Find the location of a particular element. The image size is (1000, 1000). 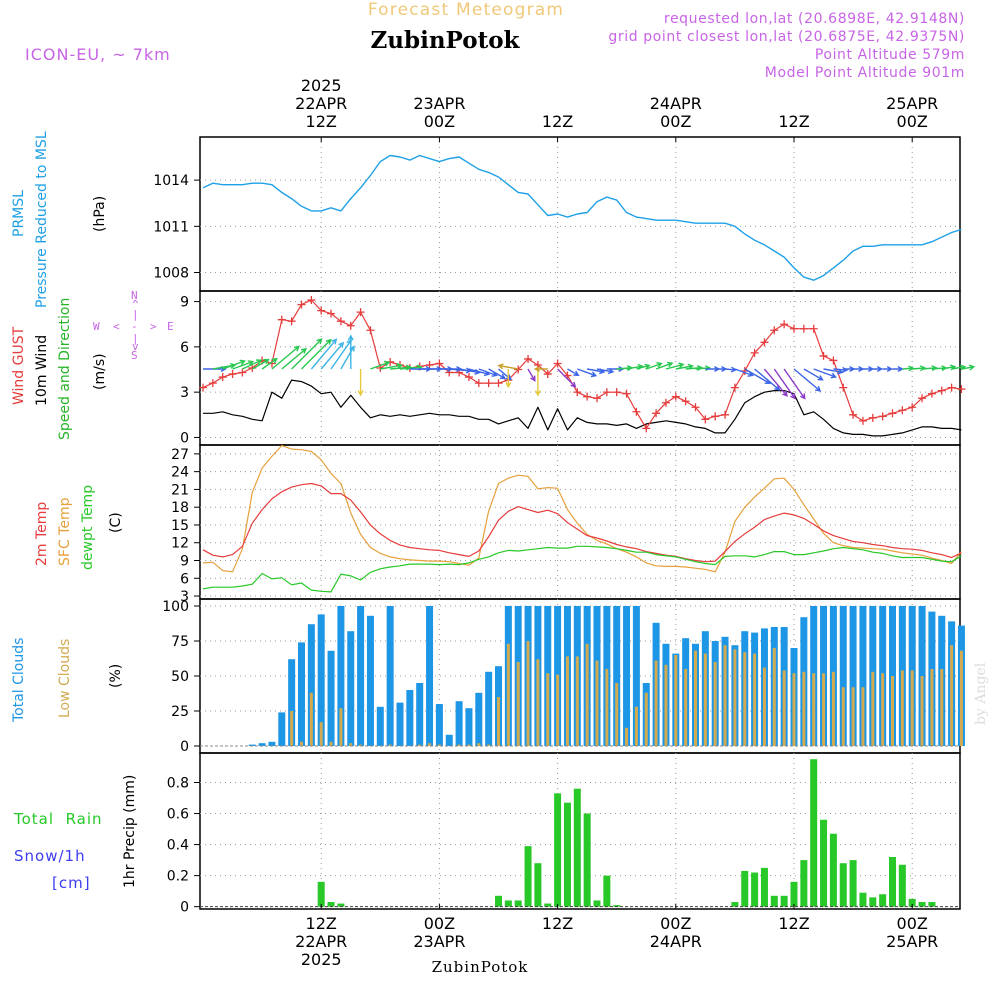

compass-e: E is located at coordinates (170, 326).